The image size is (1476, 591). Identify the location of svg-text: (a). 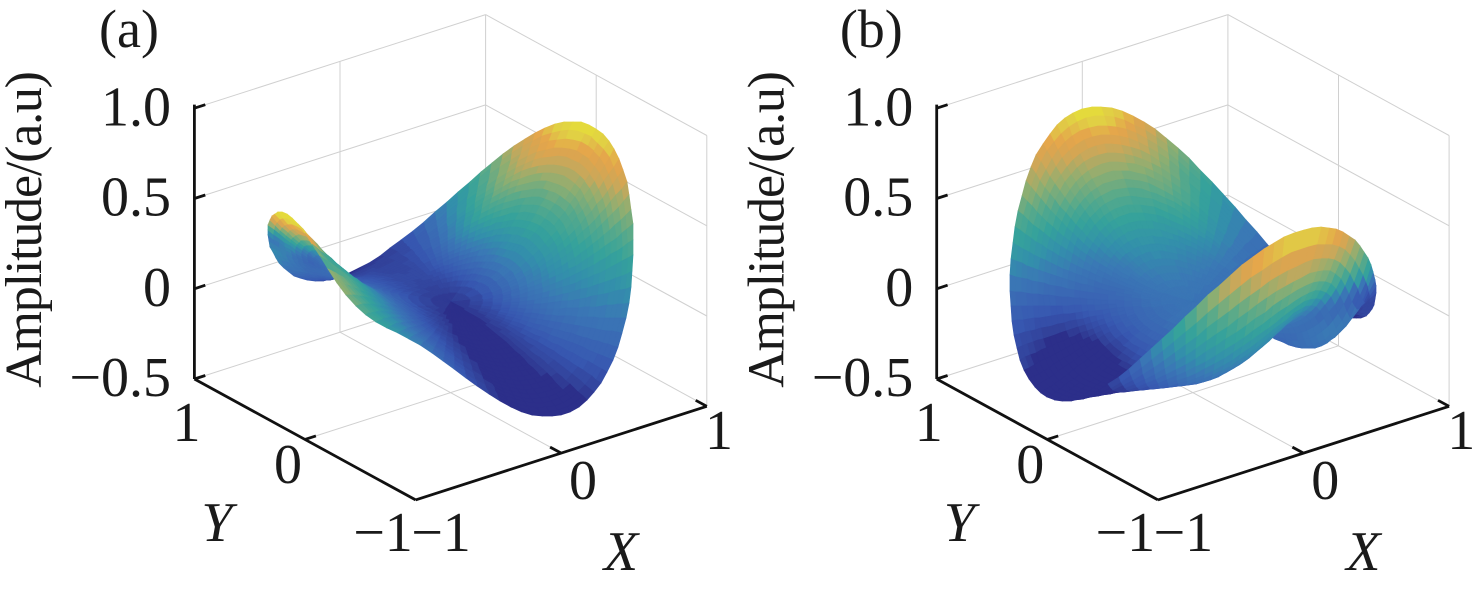
(129, 29).